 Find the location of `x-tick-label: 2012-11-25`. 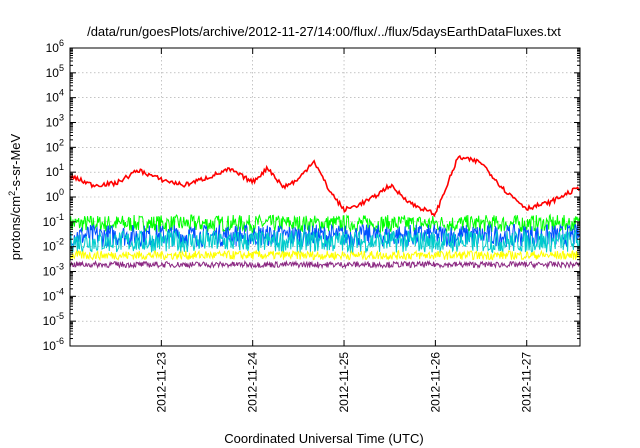

x-tick-label: 2012-11-25 is located at coordinates (344, 382).